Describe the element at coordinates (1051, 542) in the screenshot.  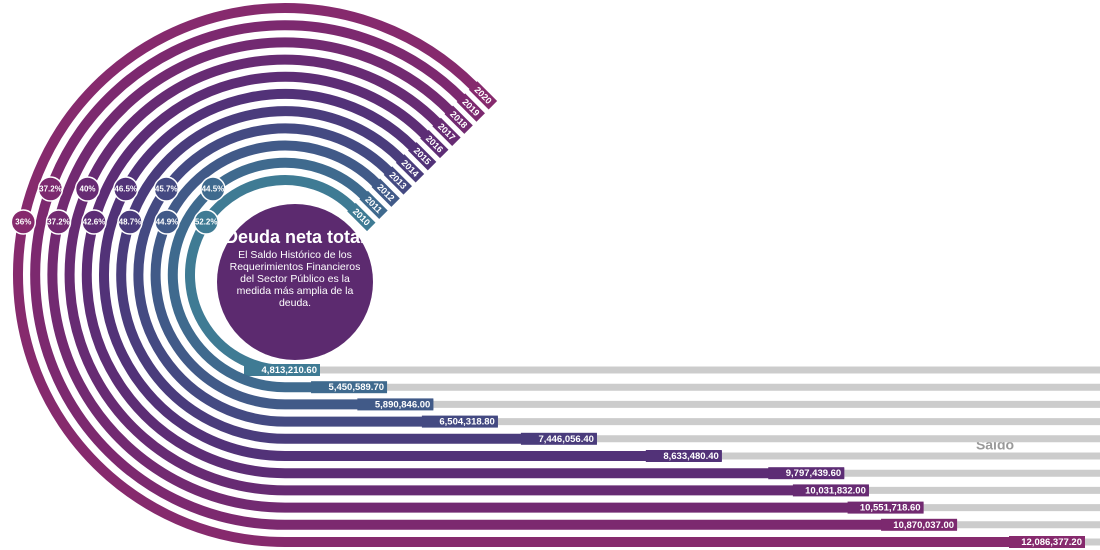
I see `value-label: 12,086,377.20` at that location.